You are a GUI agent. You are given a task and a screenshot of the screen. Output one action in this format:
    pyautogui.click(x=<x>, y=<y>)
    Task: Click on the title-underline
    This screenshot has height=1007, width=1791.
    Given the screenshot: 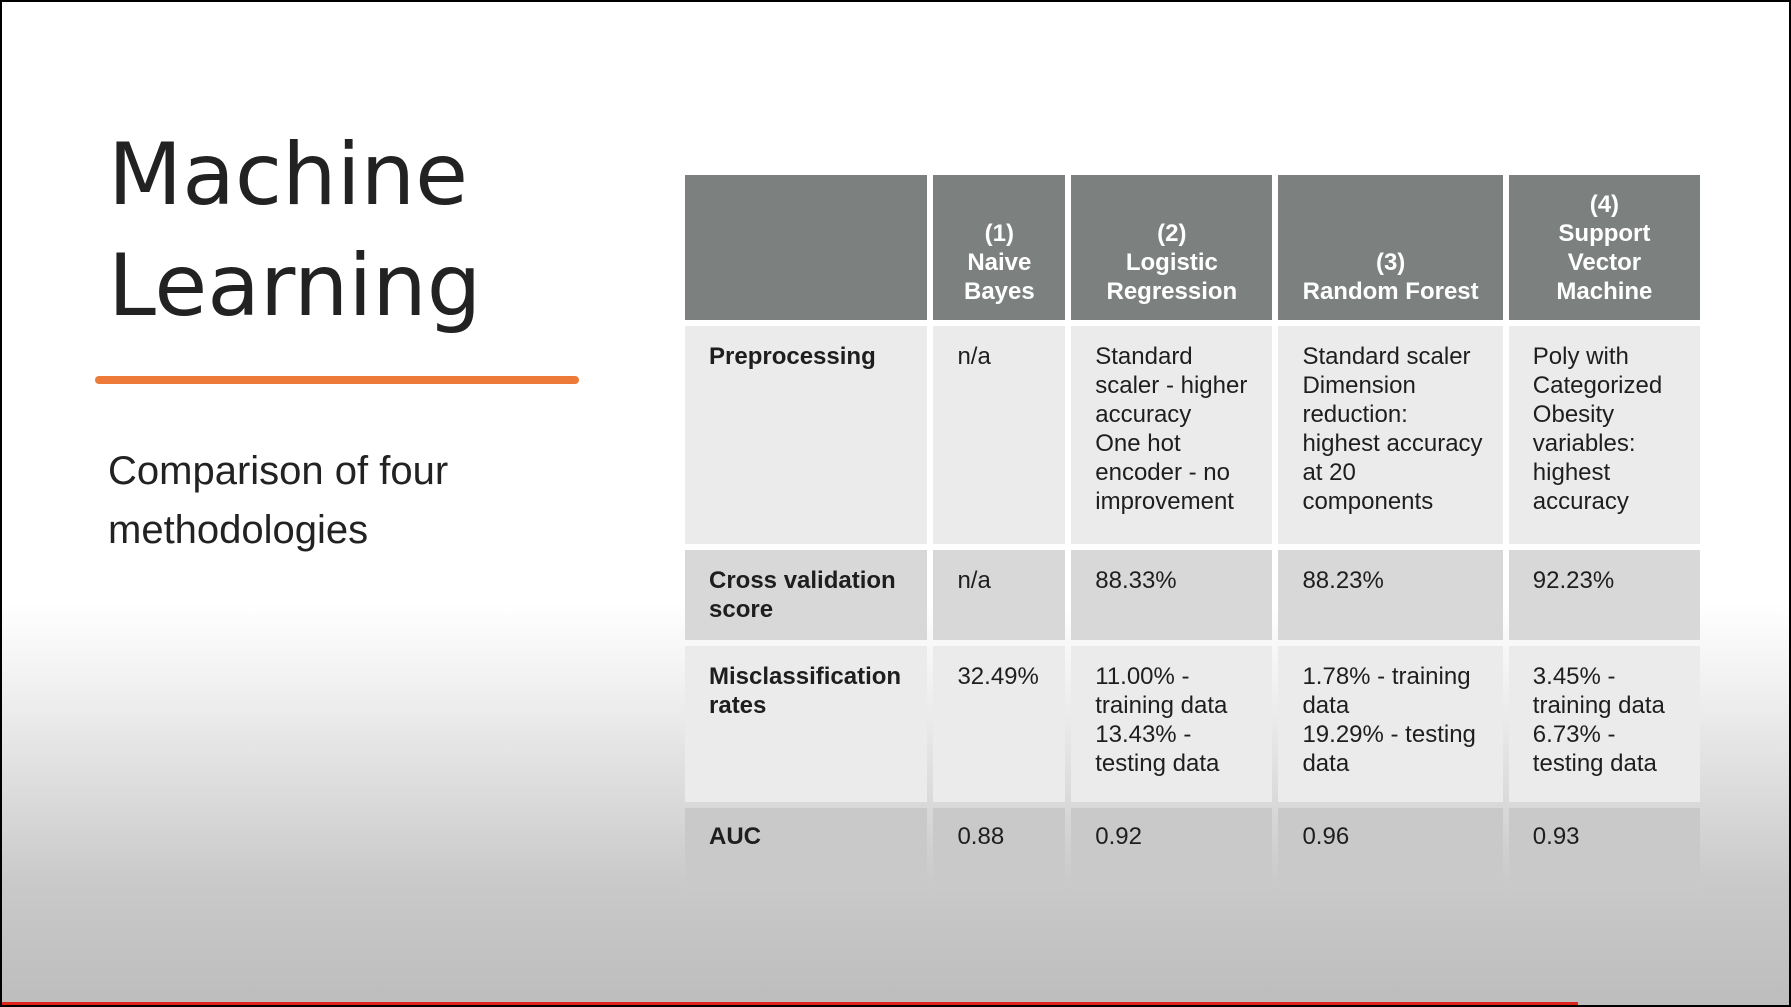 What is the action you would take?
    pyautogui.click(x=337, y=380)
    